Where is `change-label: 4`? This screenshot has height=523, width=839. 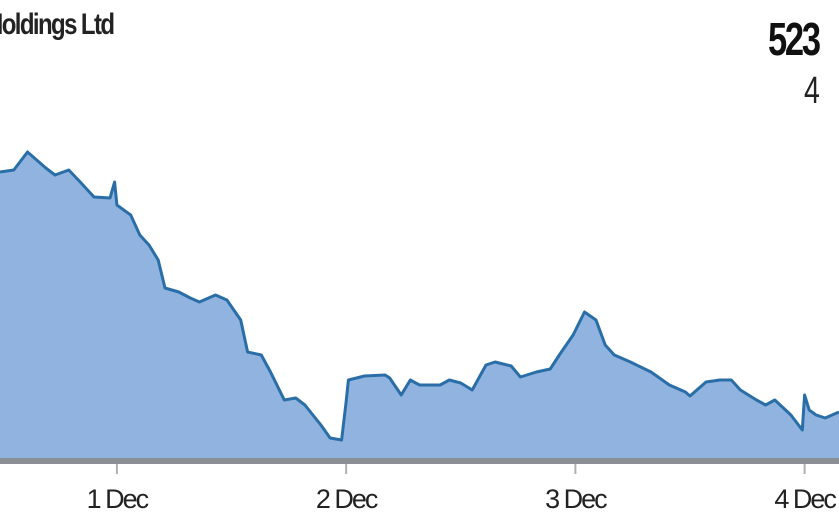
change-label: 4 is located at coordinates (812, 91).